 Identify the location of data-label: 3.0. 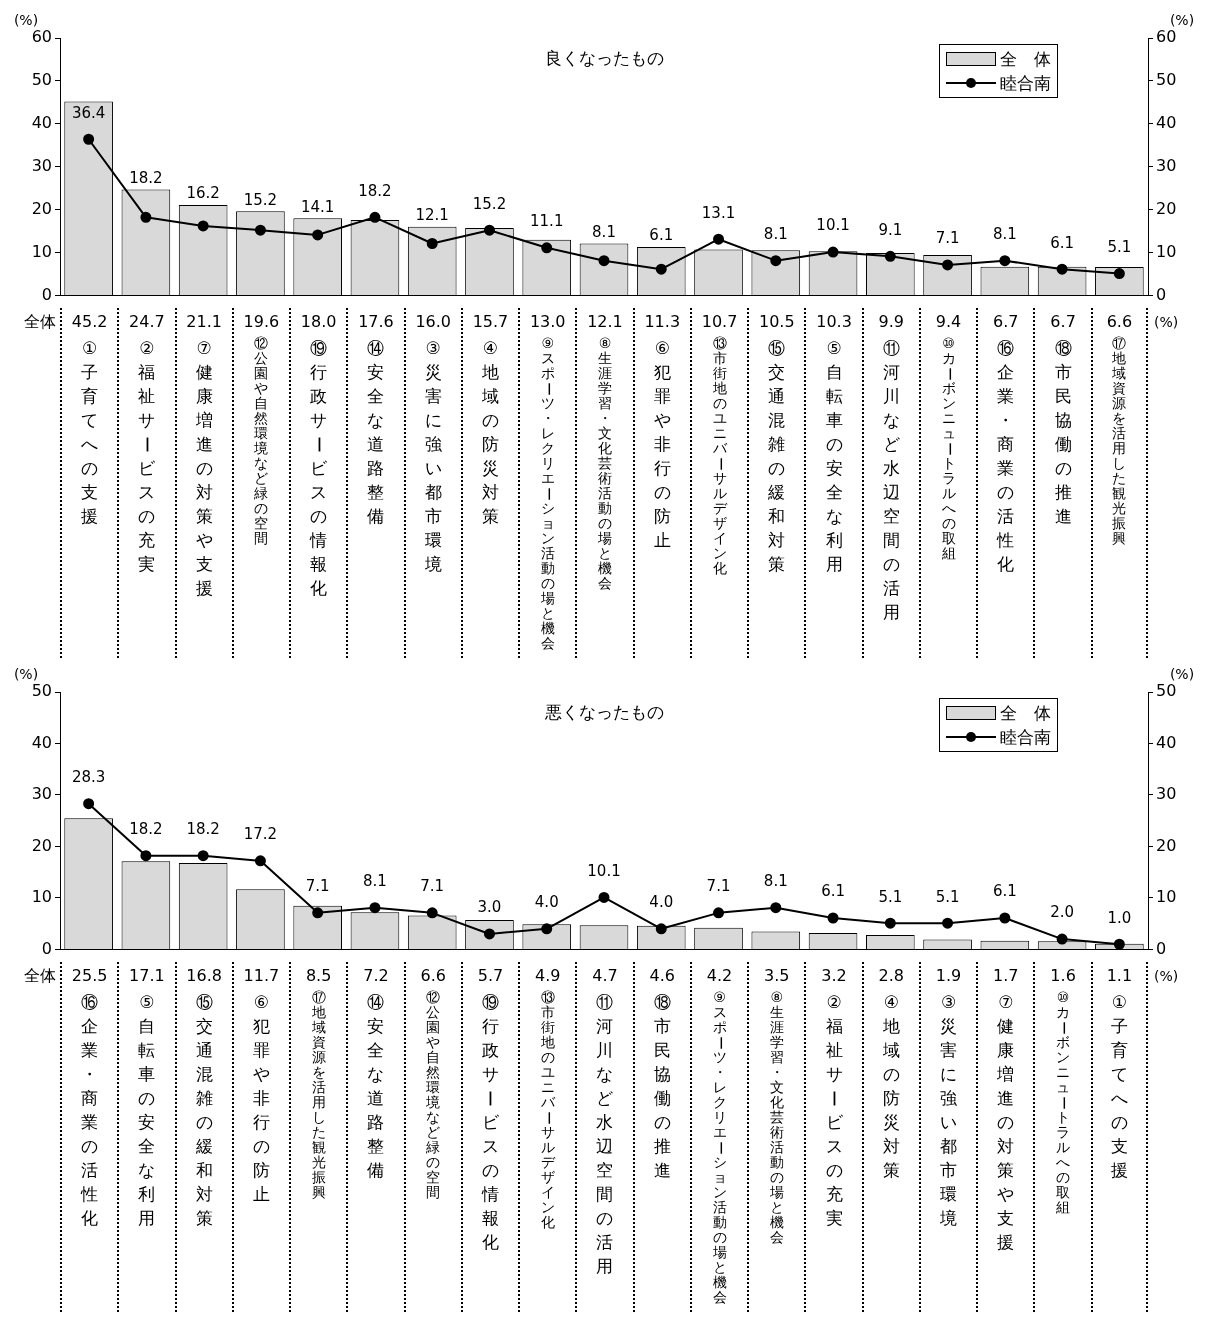
(489, 907).